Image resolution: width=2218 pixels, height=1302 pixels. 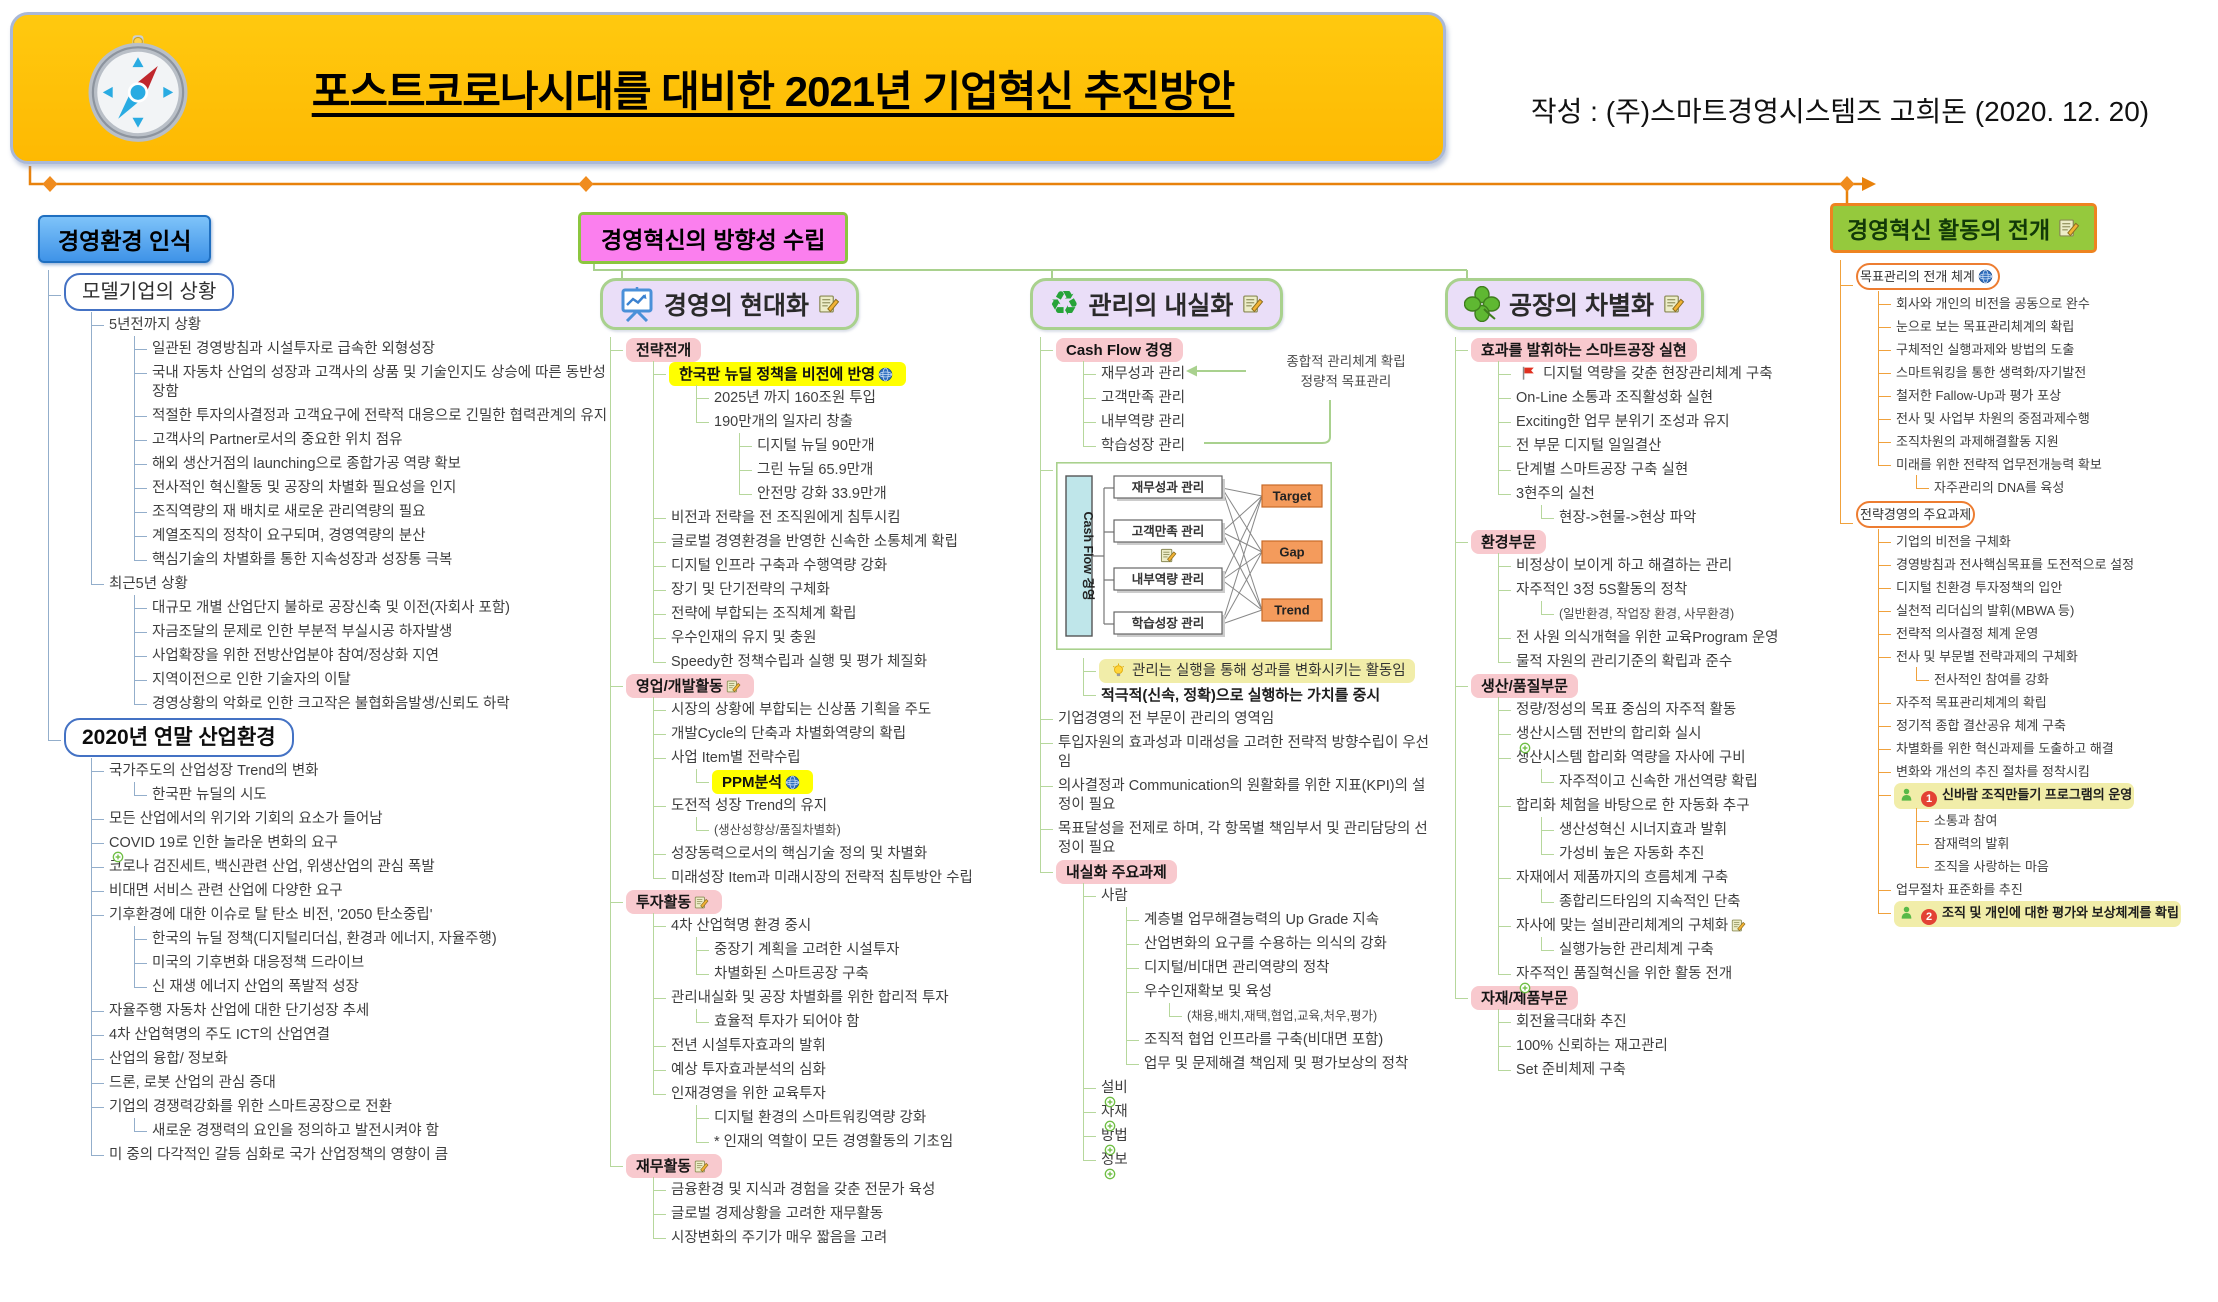 I want to click on tree-node: 5년전까지 상황, so click(x=155, y=325).